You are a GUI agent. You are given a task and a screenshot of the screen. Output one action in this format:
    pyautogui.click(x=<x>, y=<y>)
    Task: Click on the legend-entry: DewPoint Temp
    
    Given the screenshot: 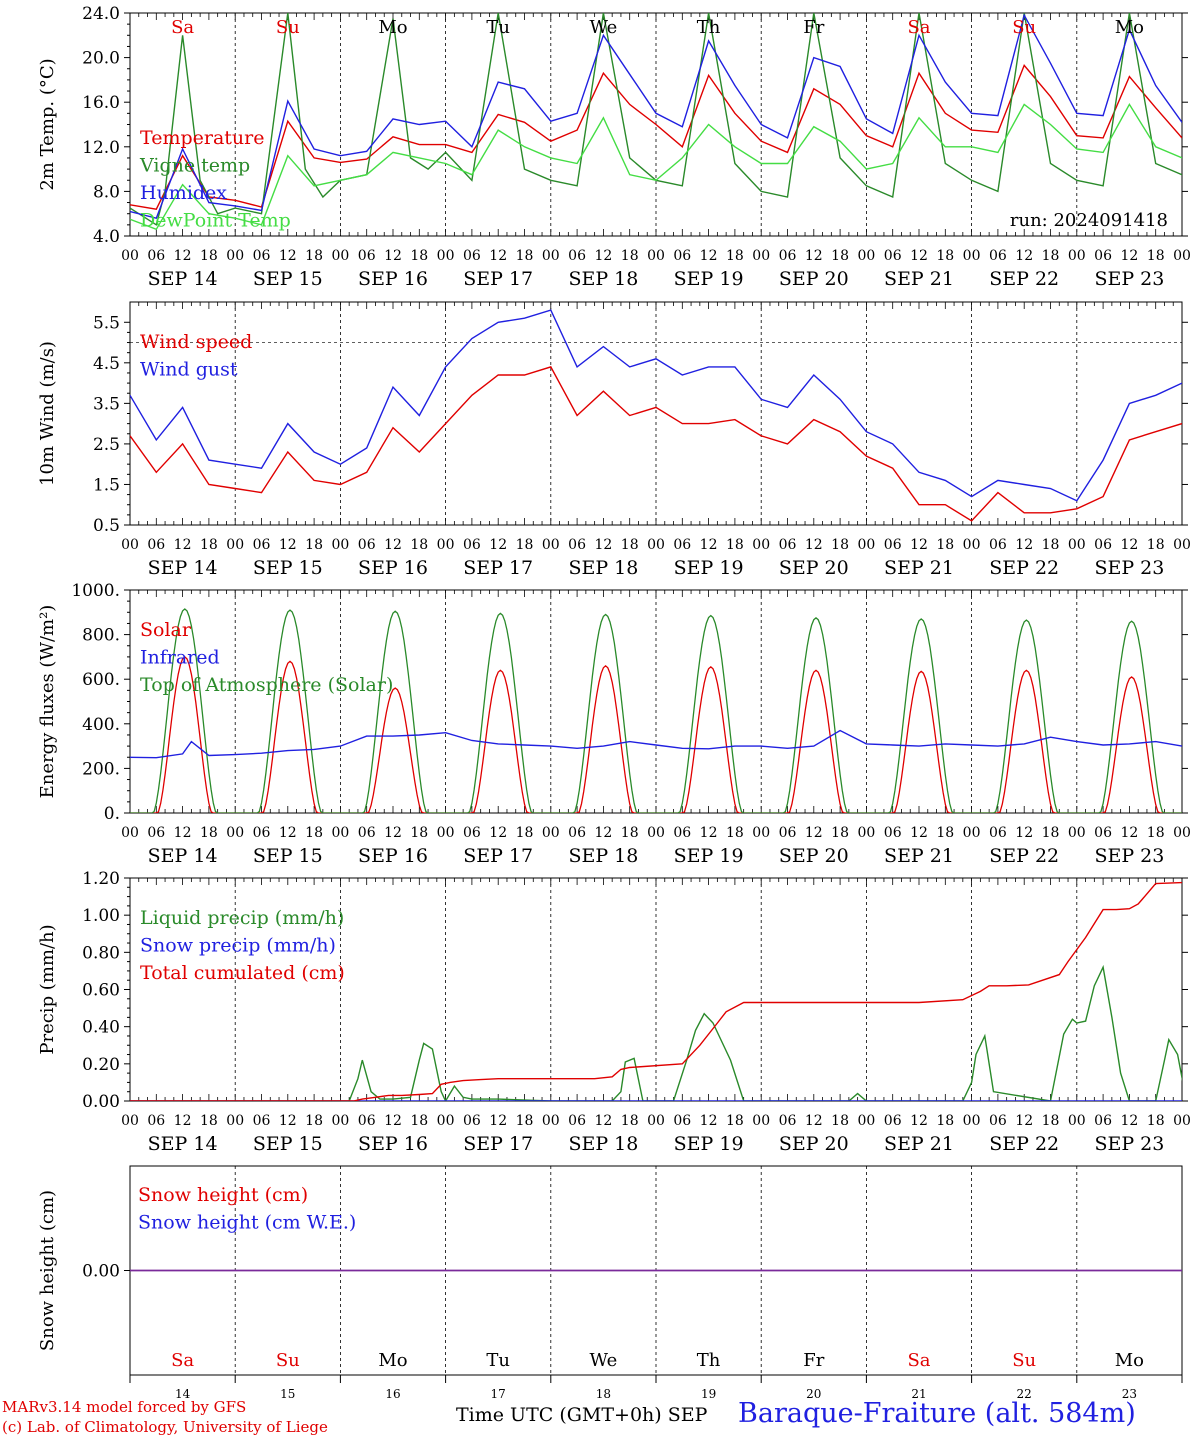 What is the action you would take?
    pyautogui.click(x=215, y=221)
    